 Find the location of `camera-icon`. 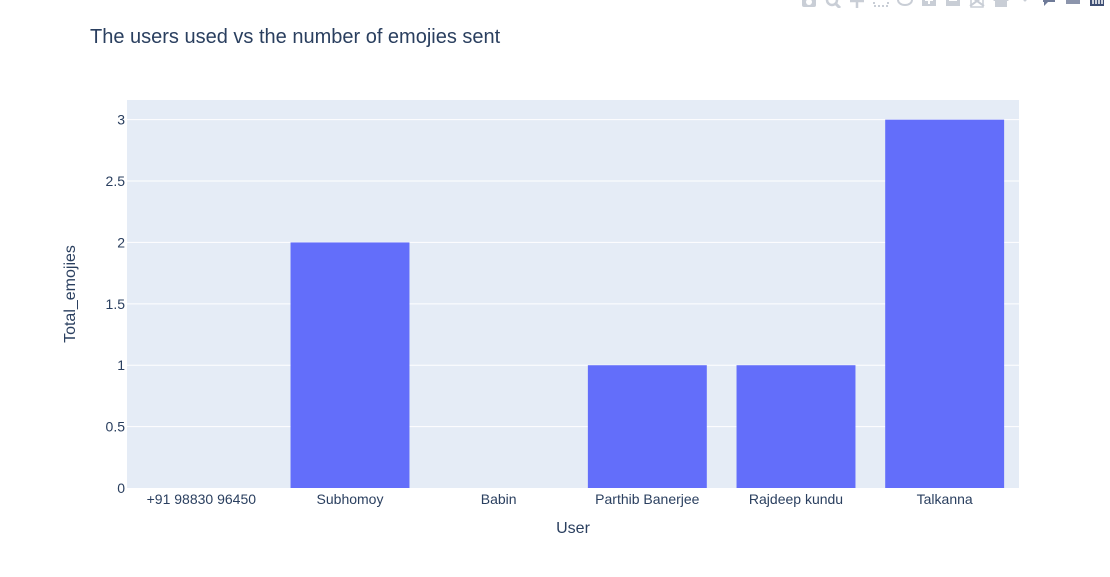

camera-icon is located at coordinates (809, 4).